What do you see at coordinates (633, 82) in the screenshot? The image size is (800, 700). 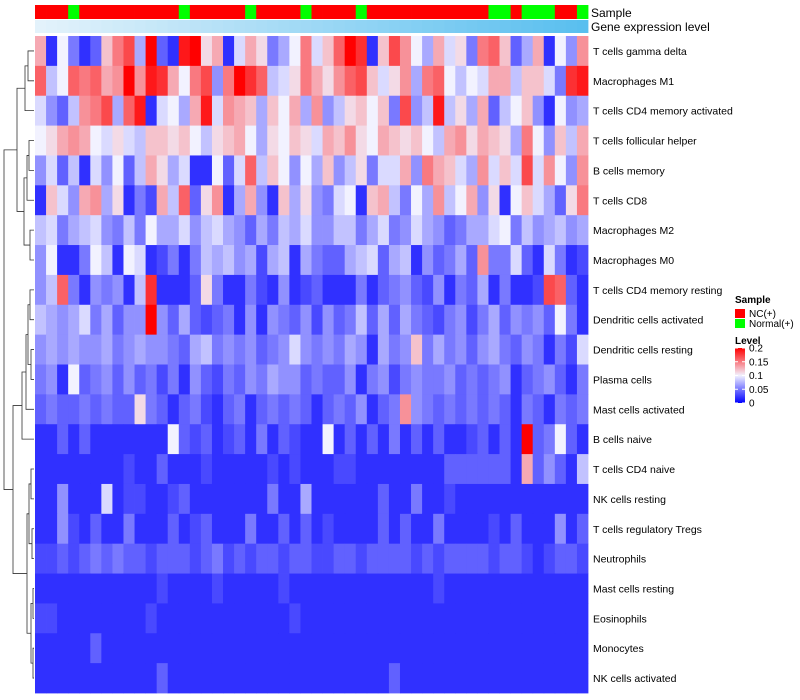 I see `row-label: Macrophages M1` at bounding box center [633, 82].